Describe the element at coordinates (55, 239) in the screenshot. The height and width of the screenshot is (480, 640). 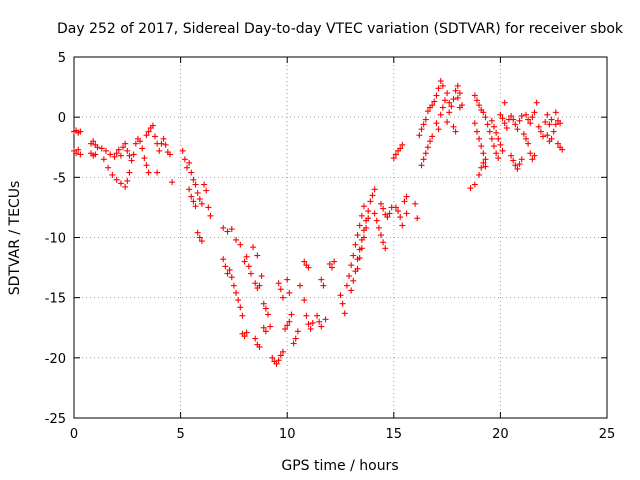
I see `y-tick-label: -10` at that location.